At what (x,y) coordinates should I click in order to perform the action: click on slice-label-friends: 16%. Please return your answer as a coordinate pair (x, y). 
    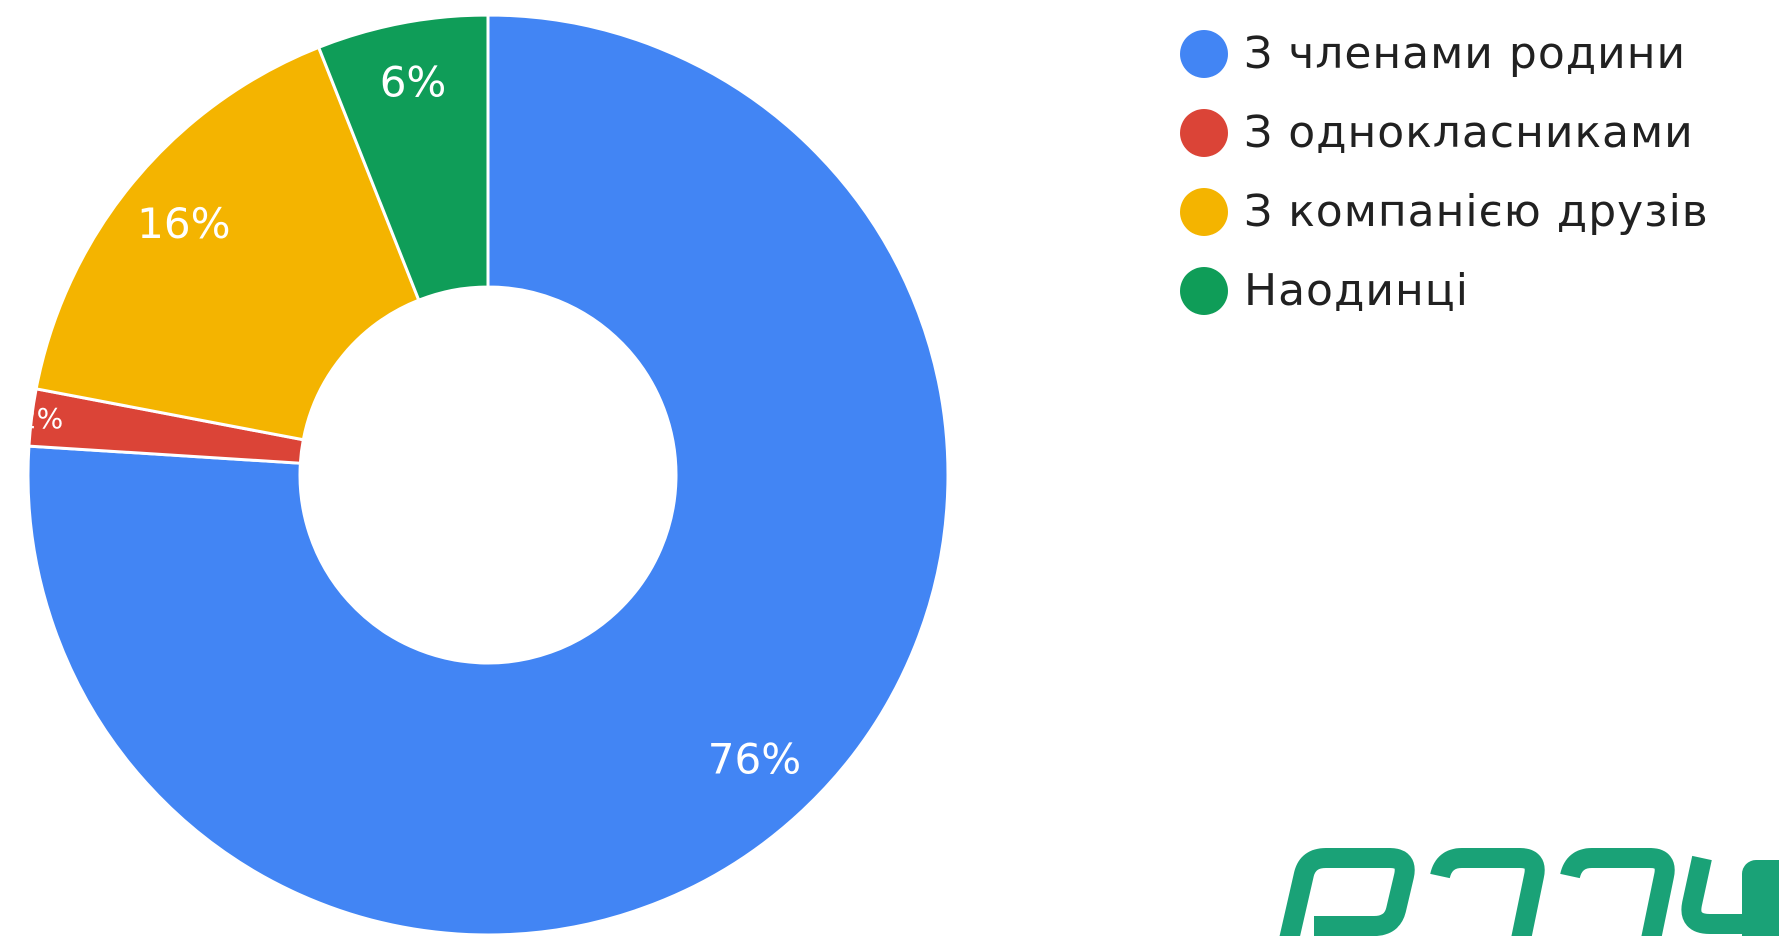
    Looking at the image, I should click on (183, 223).